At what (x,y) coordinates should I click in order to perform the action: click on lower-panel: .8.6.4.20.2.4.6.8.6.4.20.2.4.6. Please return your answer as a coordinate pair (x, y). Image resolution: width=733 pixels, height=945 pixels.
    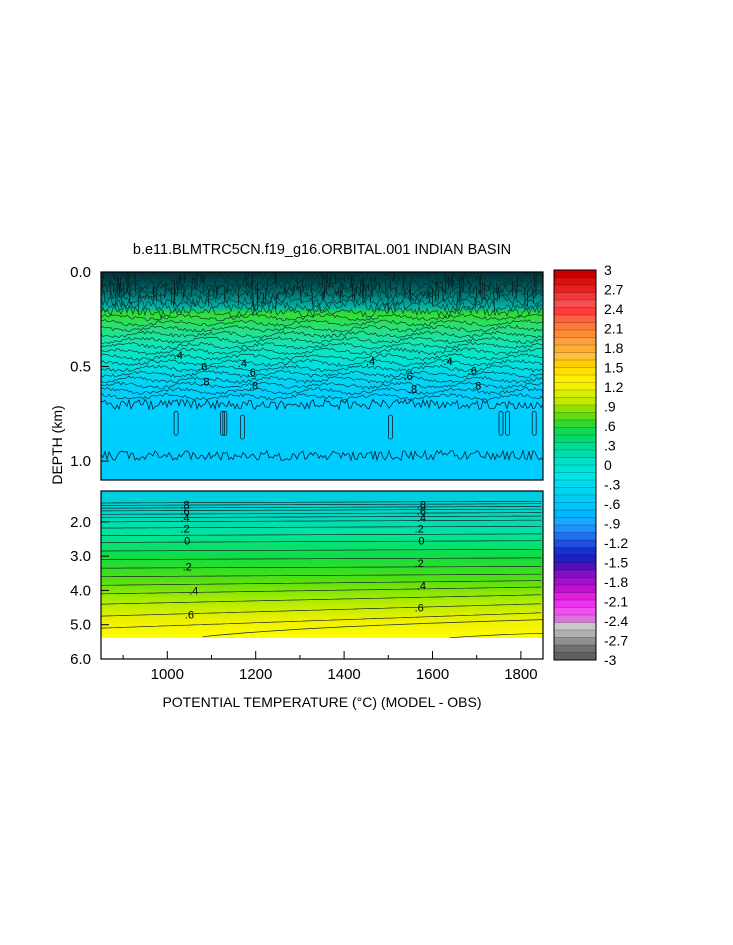
    Looking at the image, I should click on (322, 575).